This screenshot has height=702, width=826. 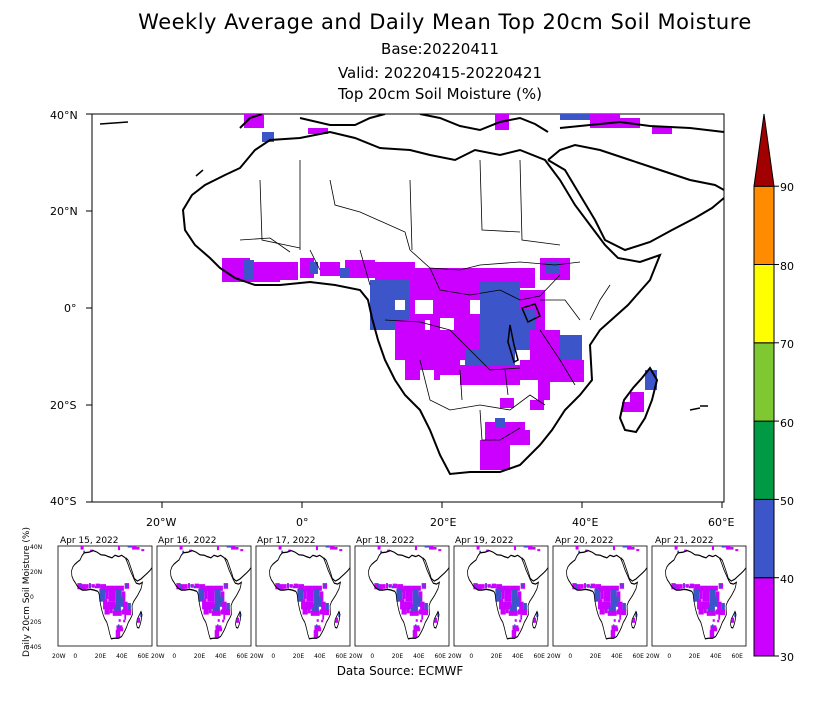 What do you see at coordinates (36, 647) in the screenshot?
I see `mini-lat-label: 40S` at bounding box center [36, 647].